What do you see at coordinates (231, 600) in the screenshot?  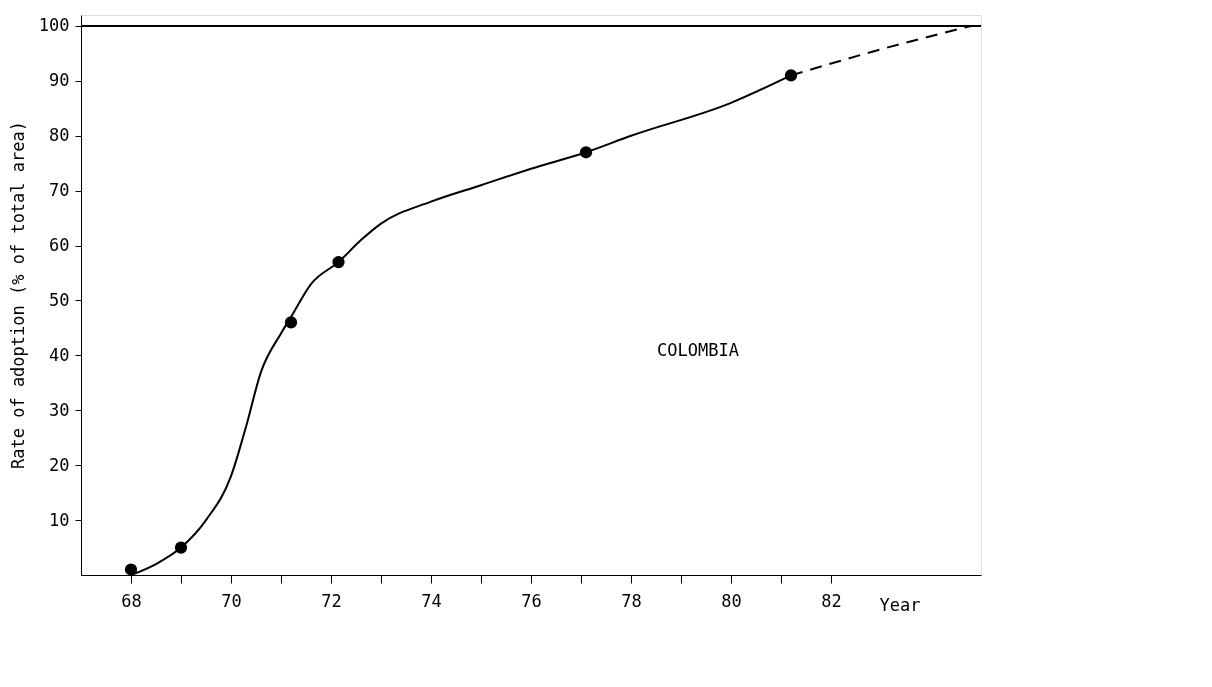 I see `x-tick-label: 70` at bounding box center [231, 600].